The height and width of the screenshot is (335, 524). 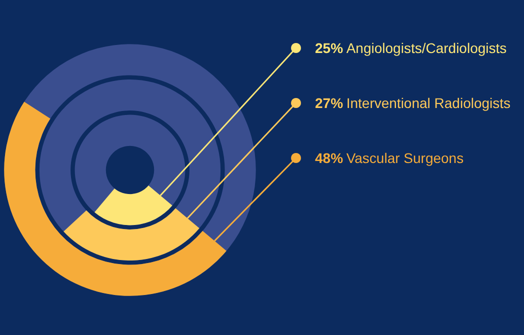 I want to click on data-label: 25%, so click(x=329, y=48).